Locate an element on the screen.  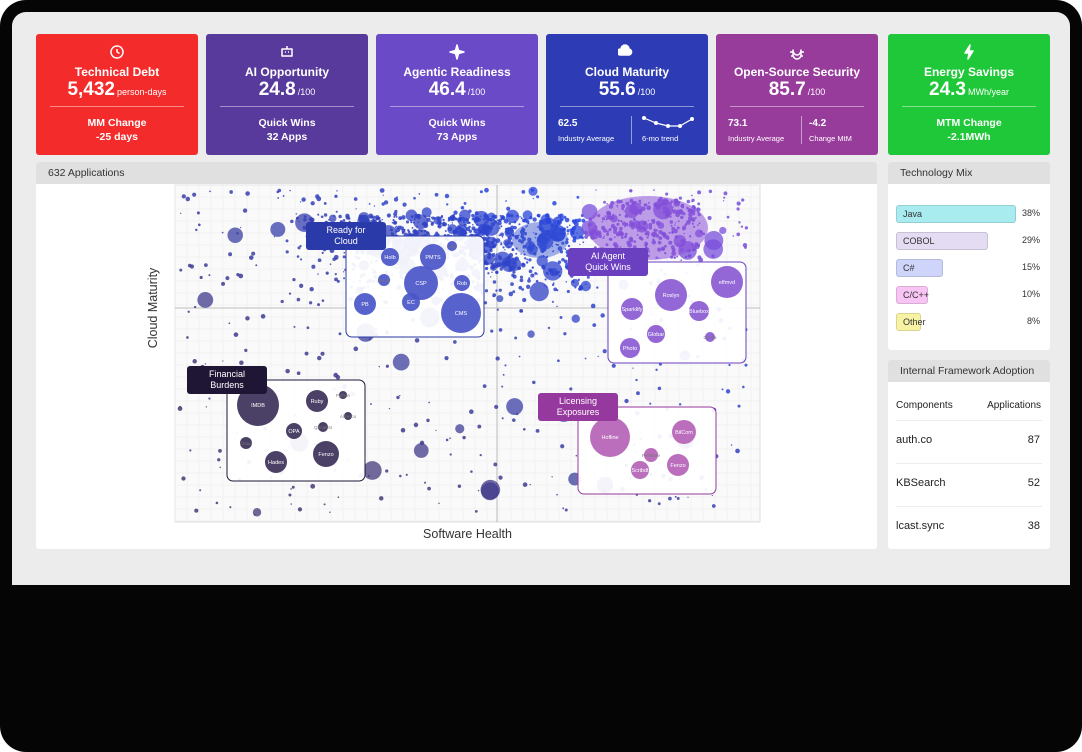
app-label: Ruby is located at coordinates (317, 402).